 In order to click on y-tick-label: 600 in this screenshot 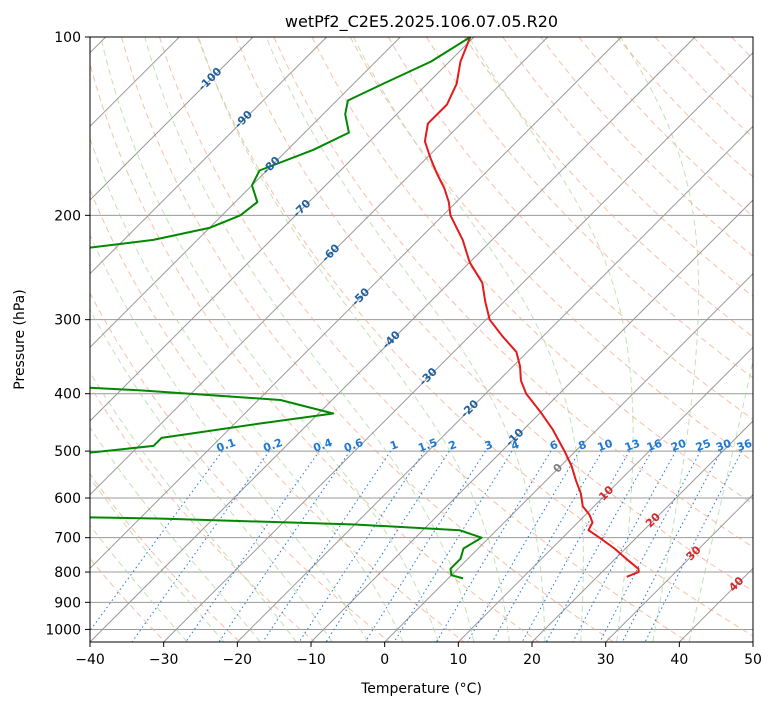, I will do `click(67, 499)`.